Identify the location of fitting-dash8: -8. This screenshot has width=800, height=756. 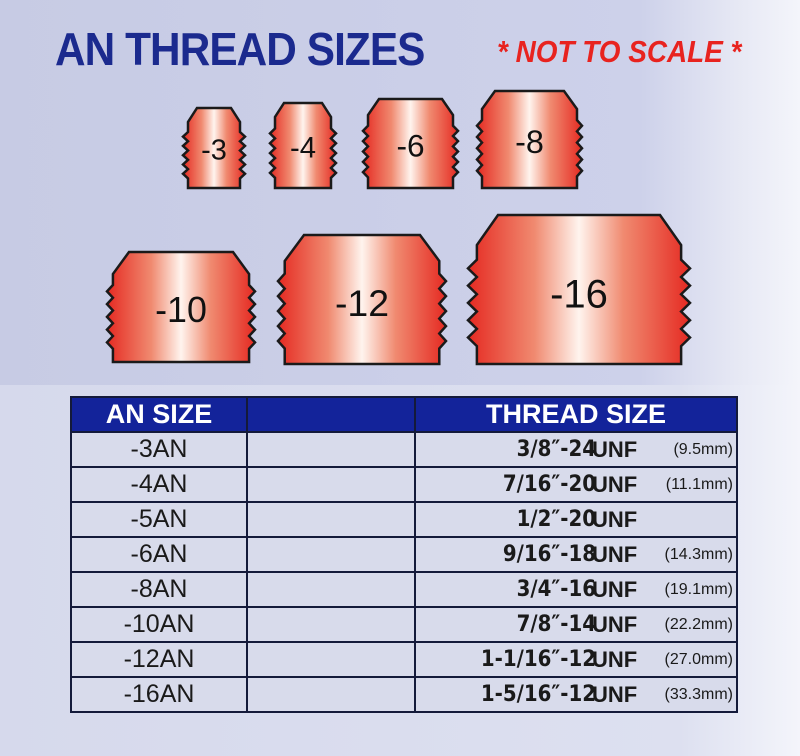
(529, 139).